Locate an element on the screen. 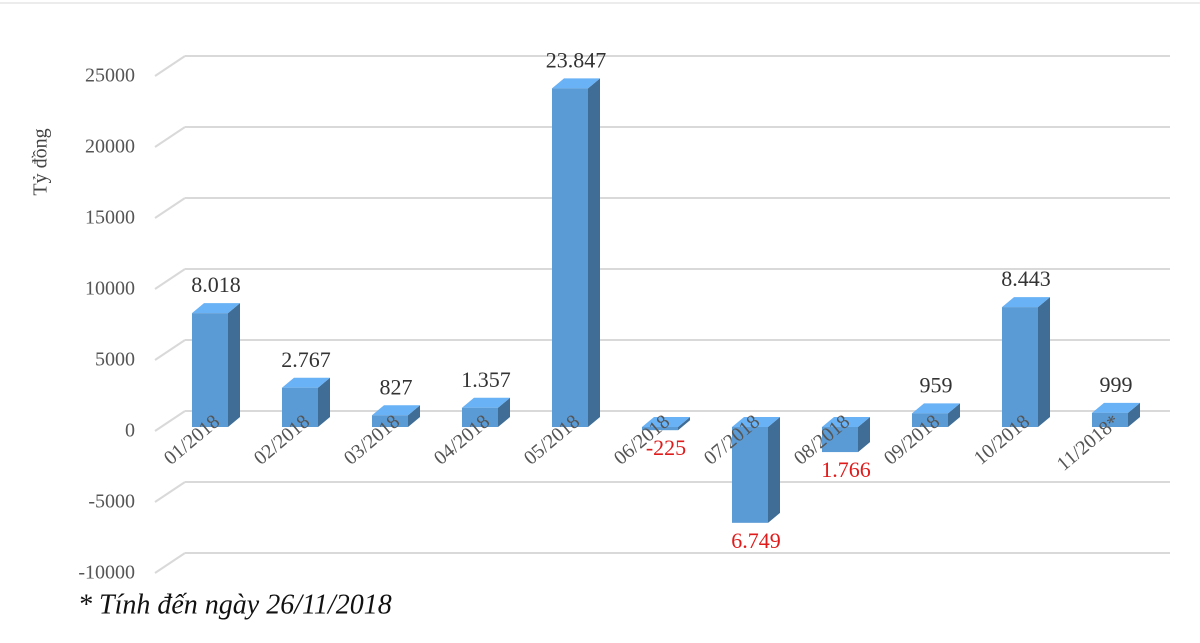 This screenshot has width=1200, height=643. value-label: 1.357 is located at coordinates (486, 379).